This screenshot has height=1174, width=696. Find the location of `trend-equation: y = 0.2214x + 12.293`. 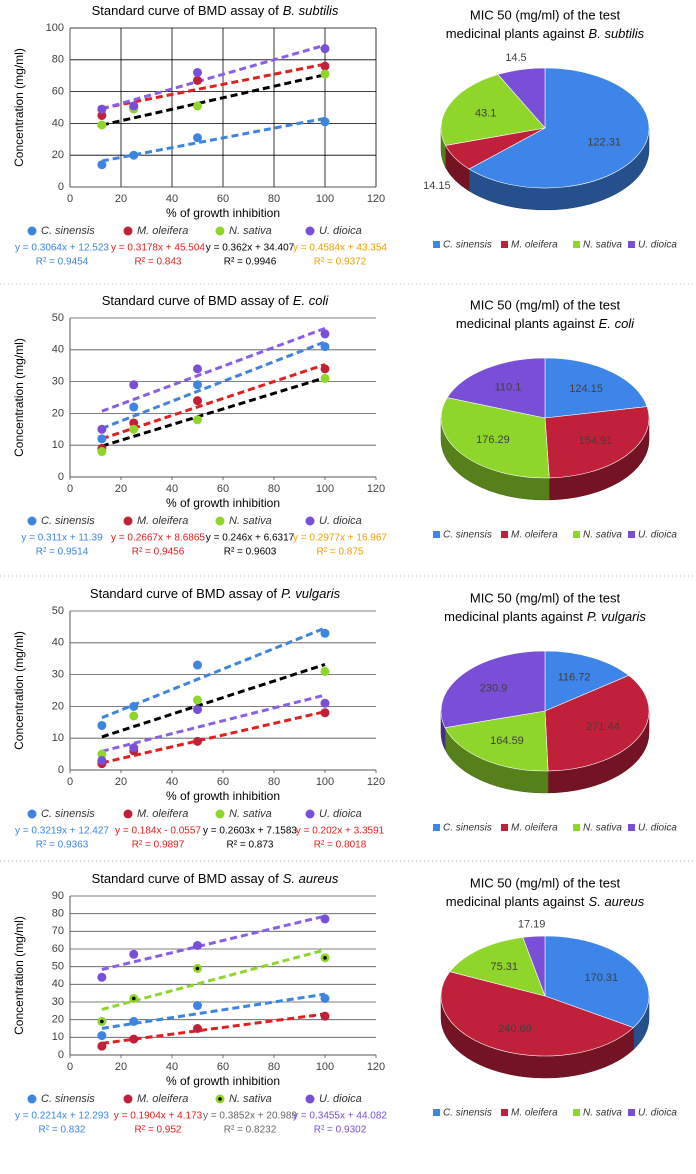

trend-equation: y = 0.2214x + 12.293 is located at coordinates (62, 1116).